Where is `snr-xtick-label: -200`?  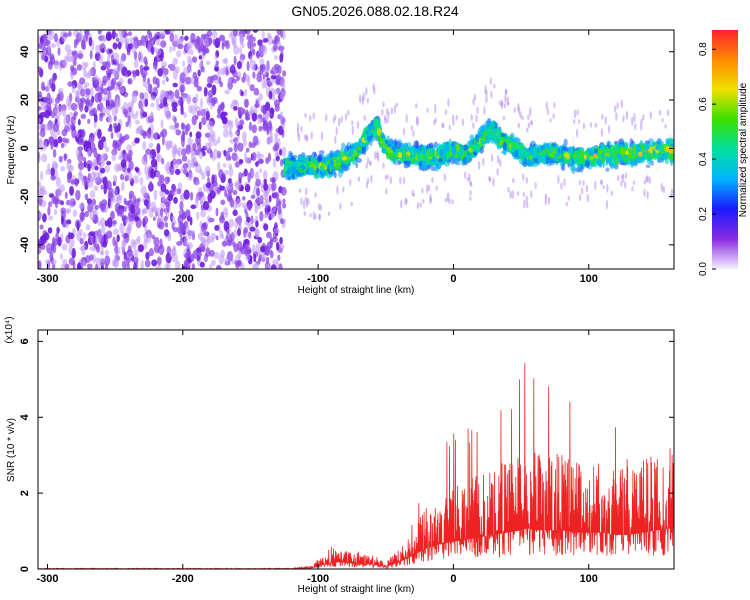
snr-xtick-label: -200 is located at coordinates (183, 579).